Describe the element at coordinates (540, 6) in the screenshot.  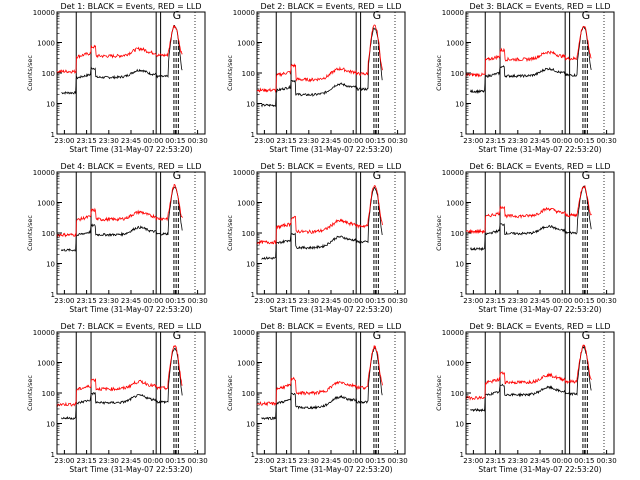
I see `panel-title: Det 3: BLACK = Events, RED = LLD` at that location.